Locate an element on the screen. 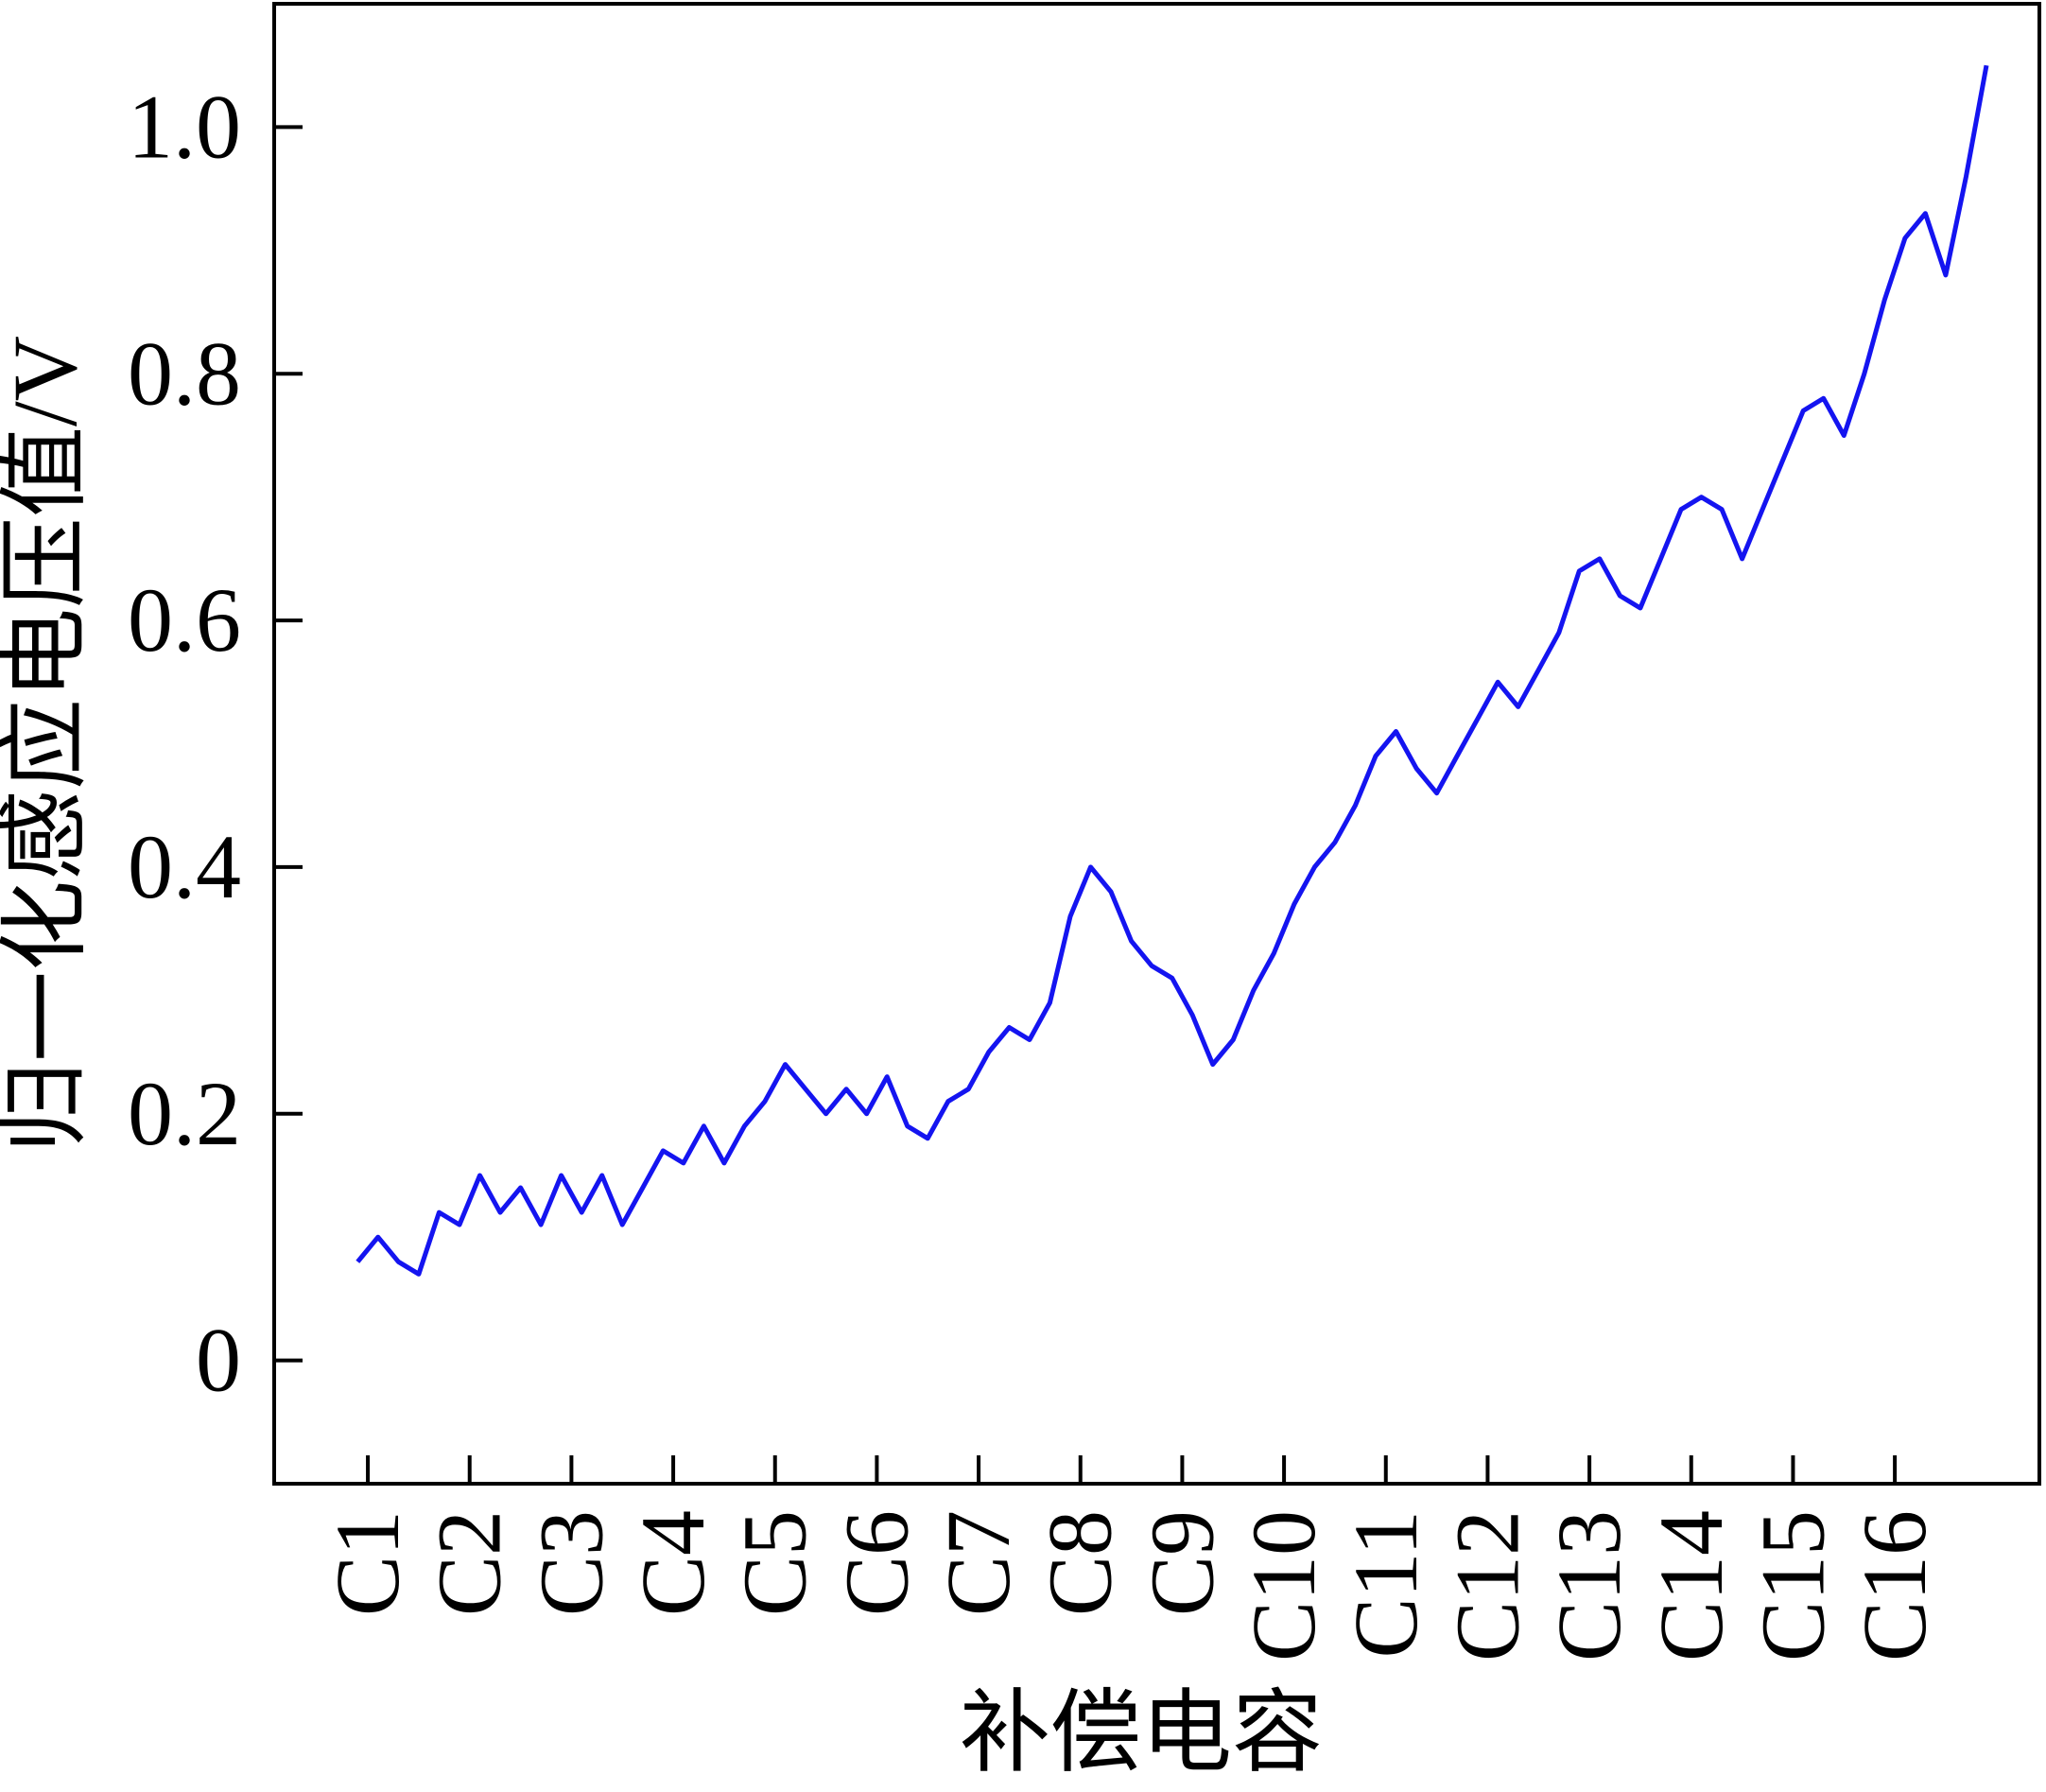 The width and height of the screenshot is (2046, 1792). y-tick-label: 0.8 is located at coordinates (184, 373).